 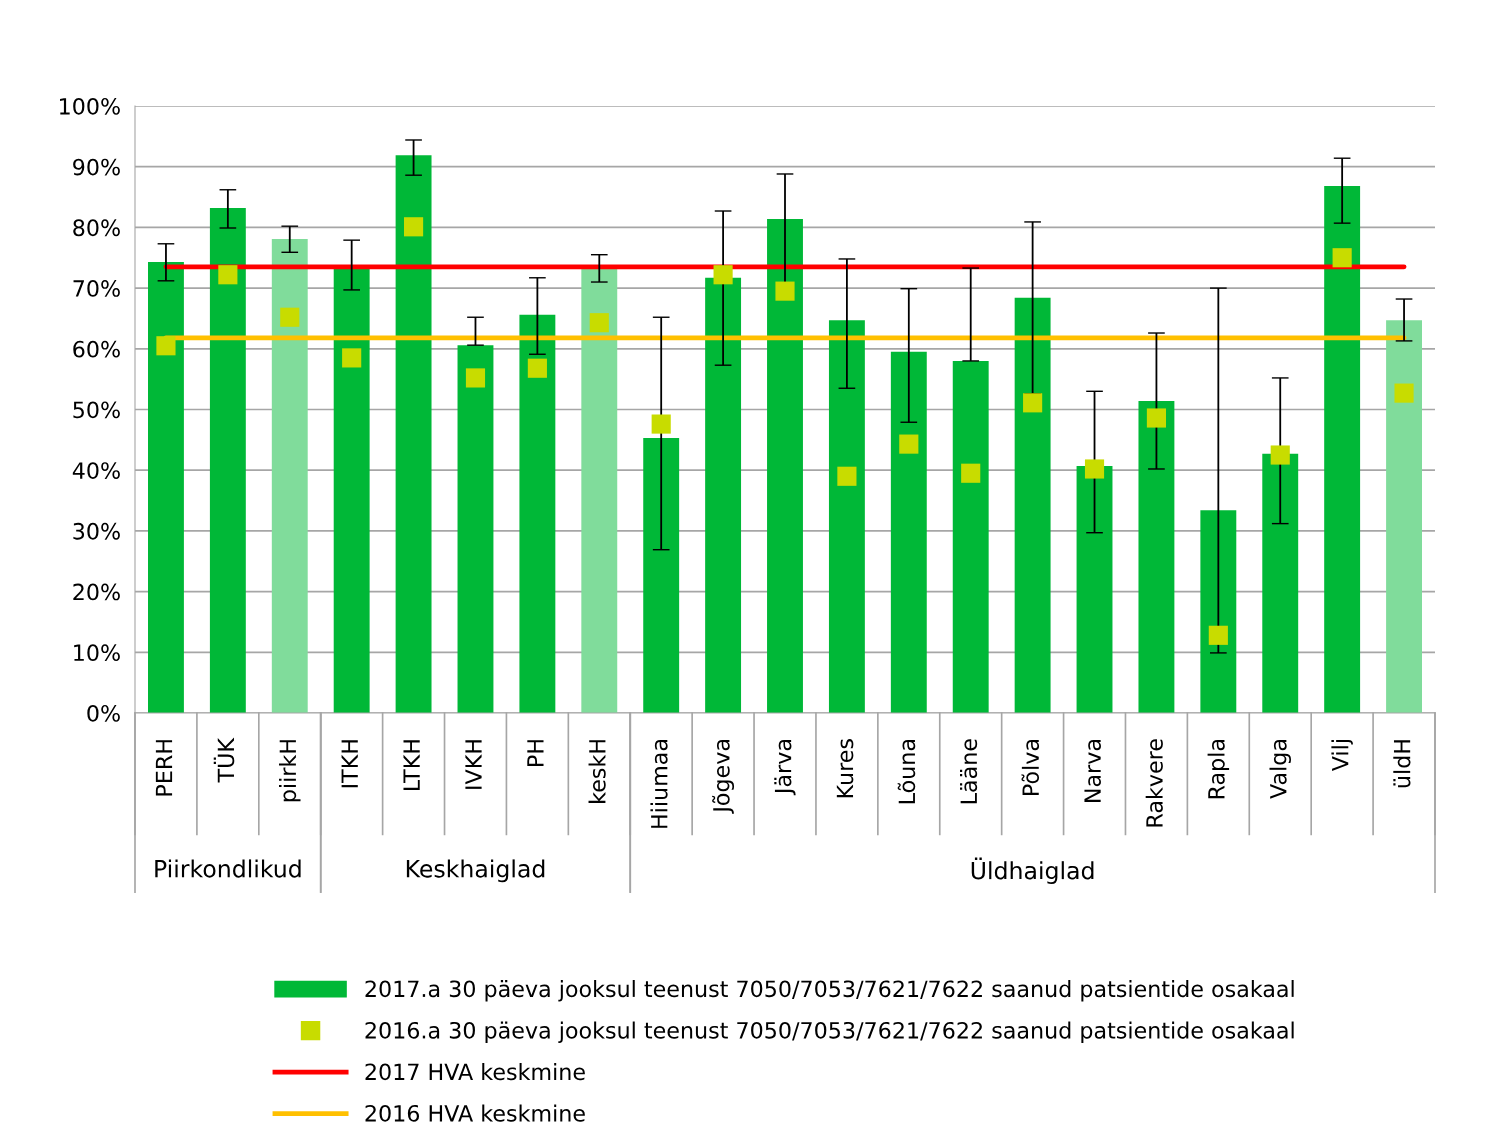 I want to click on y-tick-label: 40%, so click(x=96, y=470).